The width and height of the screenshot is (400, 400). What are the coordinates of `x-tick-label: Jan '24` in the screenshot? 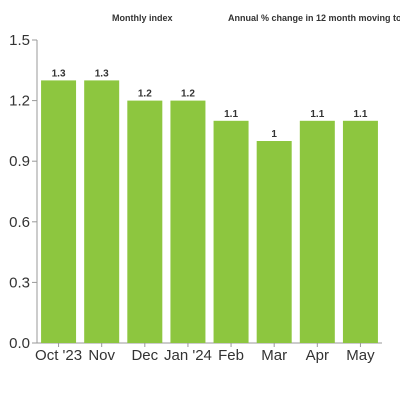 It's located at (188, 355).